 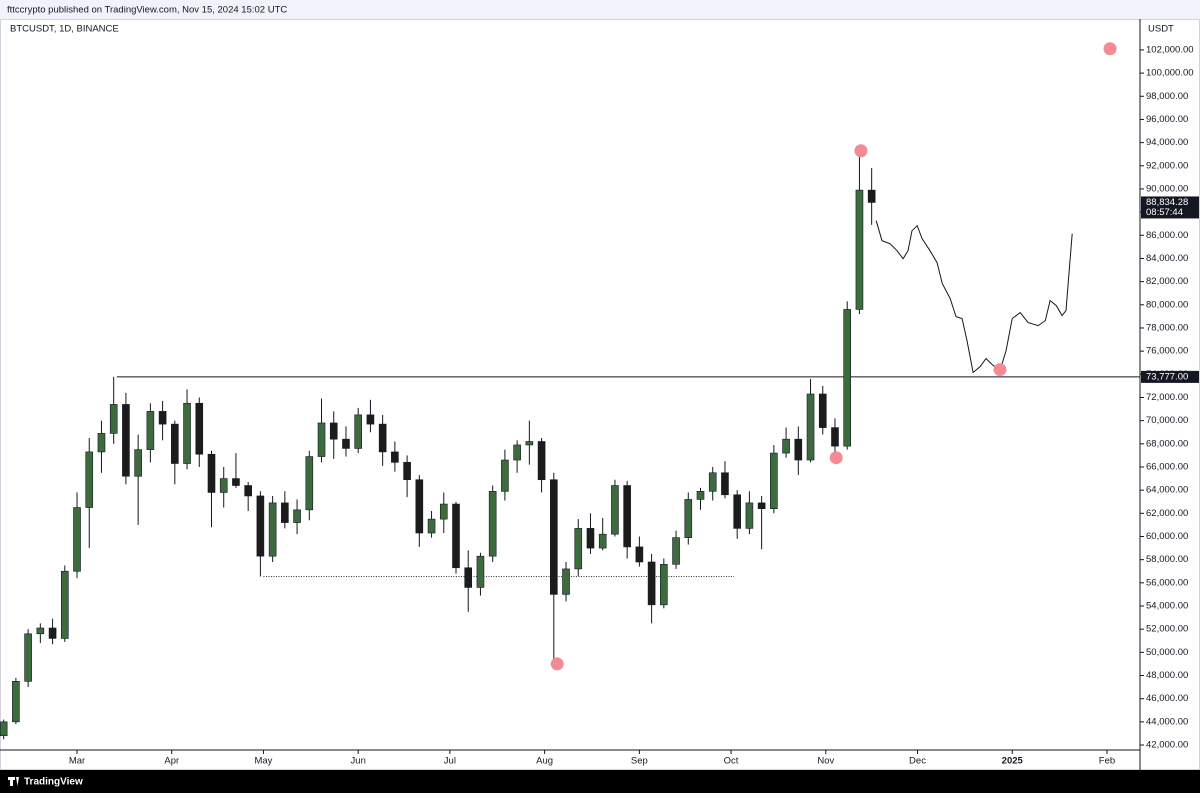 I want to click on y-tick-label: 84,000.00, so click(x=1167, y=258).